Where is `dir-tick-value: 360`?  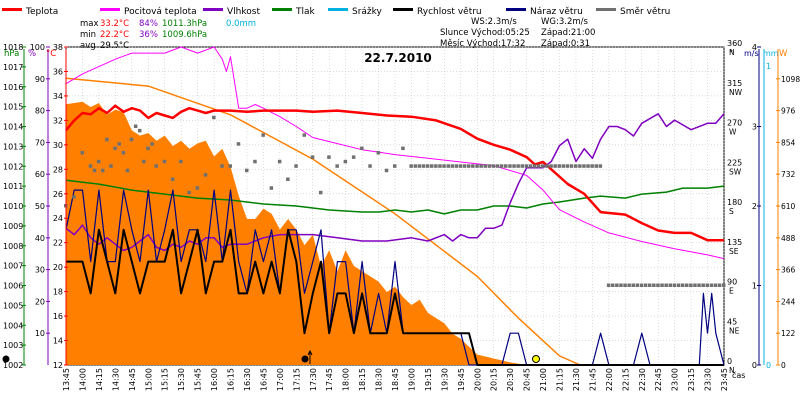 dir-tick-value: 360 is located at coordinates (734, 43).